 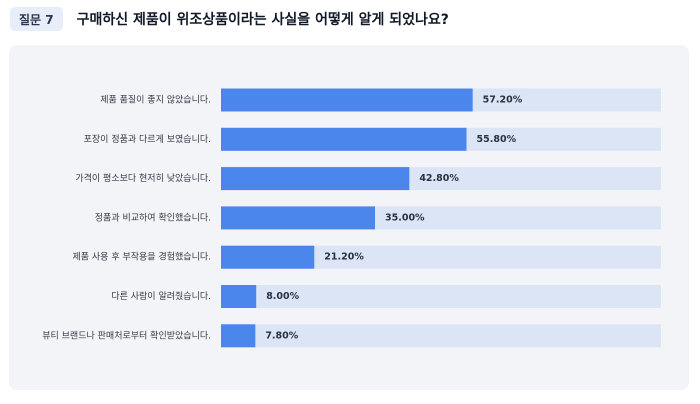 What do you see at coordinates (143, 178) in the screenshot?
I see `category-label: 가격이 평소보다 현저히 낮았습니다.` at bounding box center [143, 178].